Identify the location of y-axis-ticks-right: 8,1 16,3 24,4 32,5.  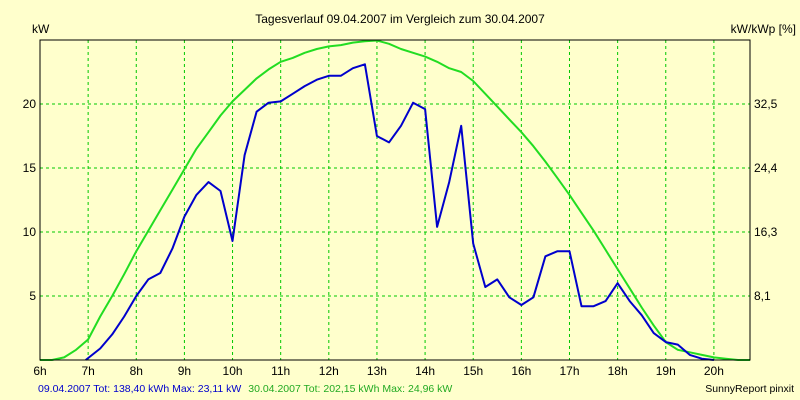
(766, 200).